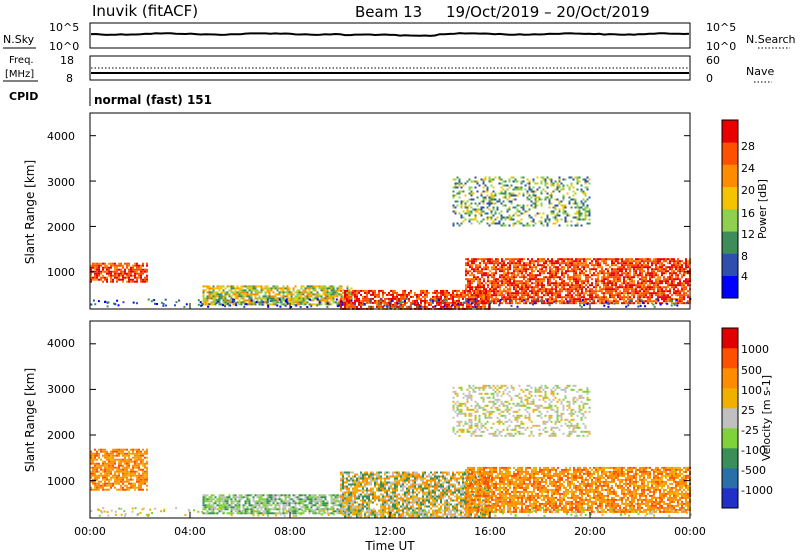 The height and width of the screenshot is (554, 800). What do you see at coordinates (64, 46) in the screenshot?
I see `noise-left-tick-bottom: 10^0` at bounding box center [64, 46].